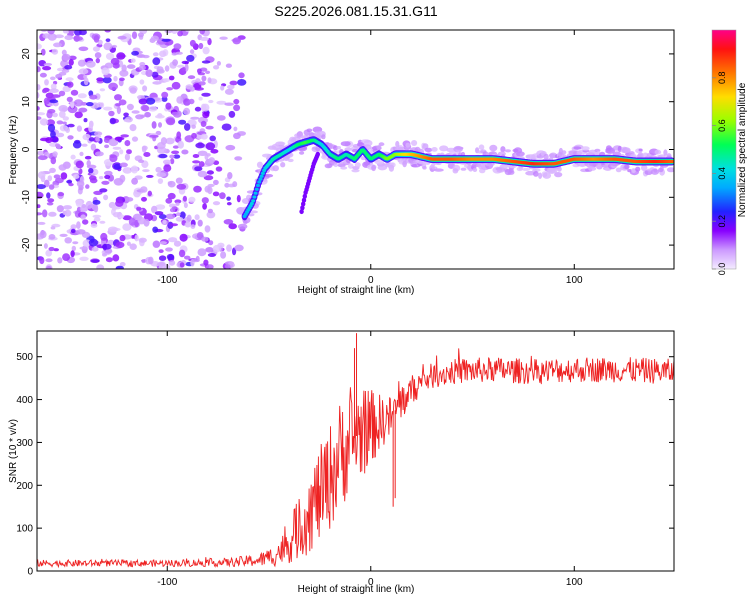 The image size is (750, 600). Describe the element at coordinates (30, 572) in the screenshot. I see `y-tick-label: 0` at that location.